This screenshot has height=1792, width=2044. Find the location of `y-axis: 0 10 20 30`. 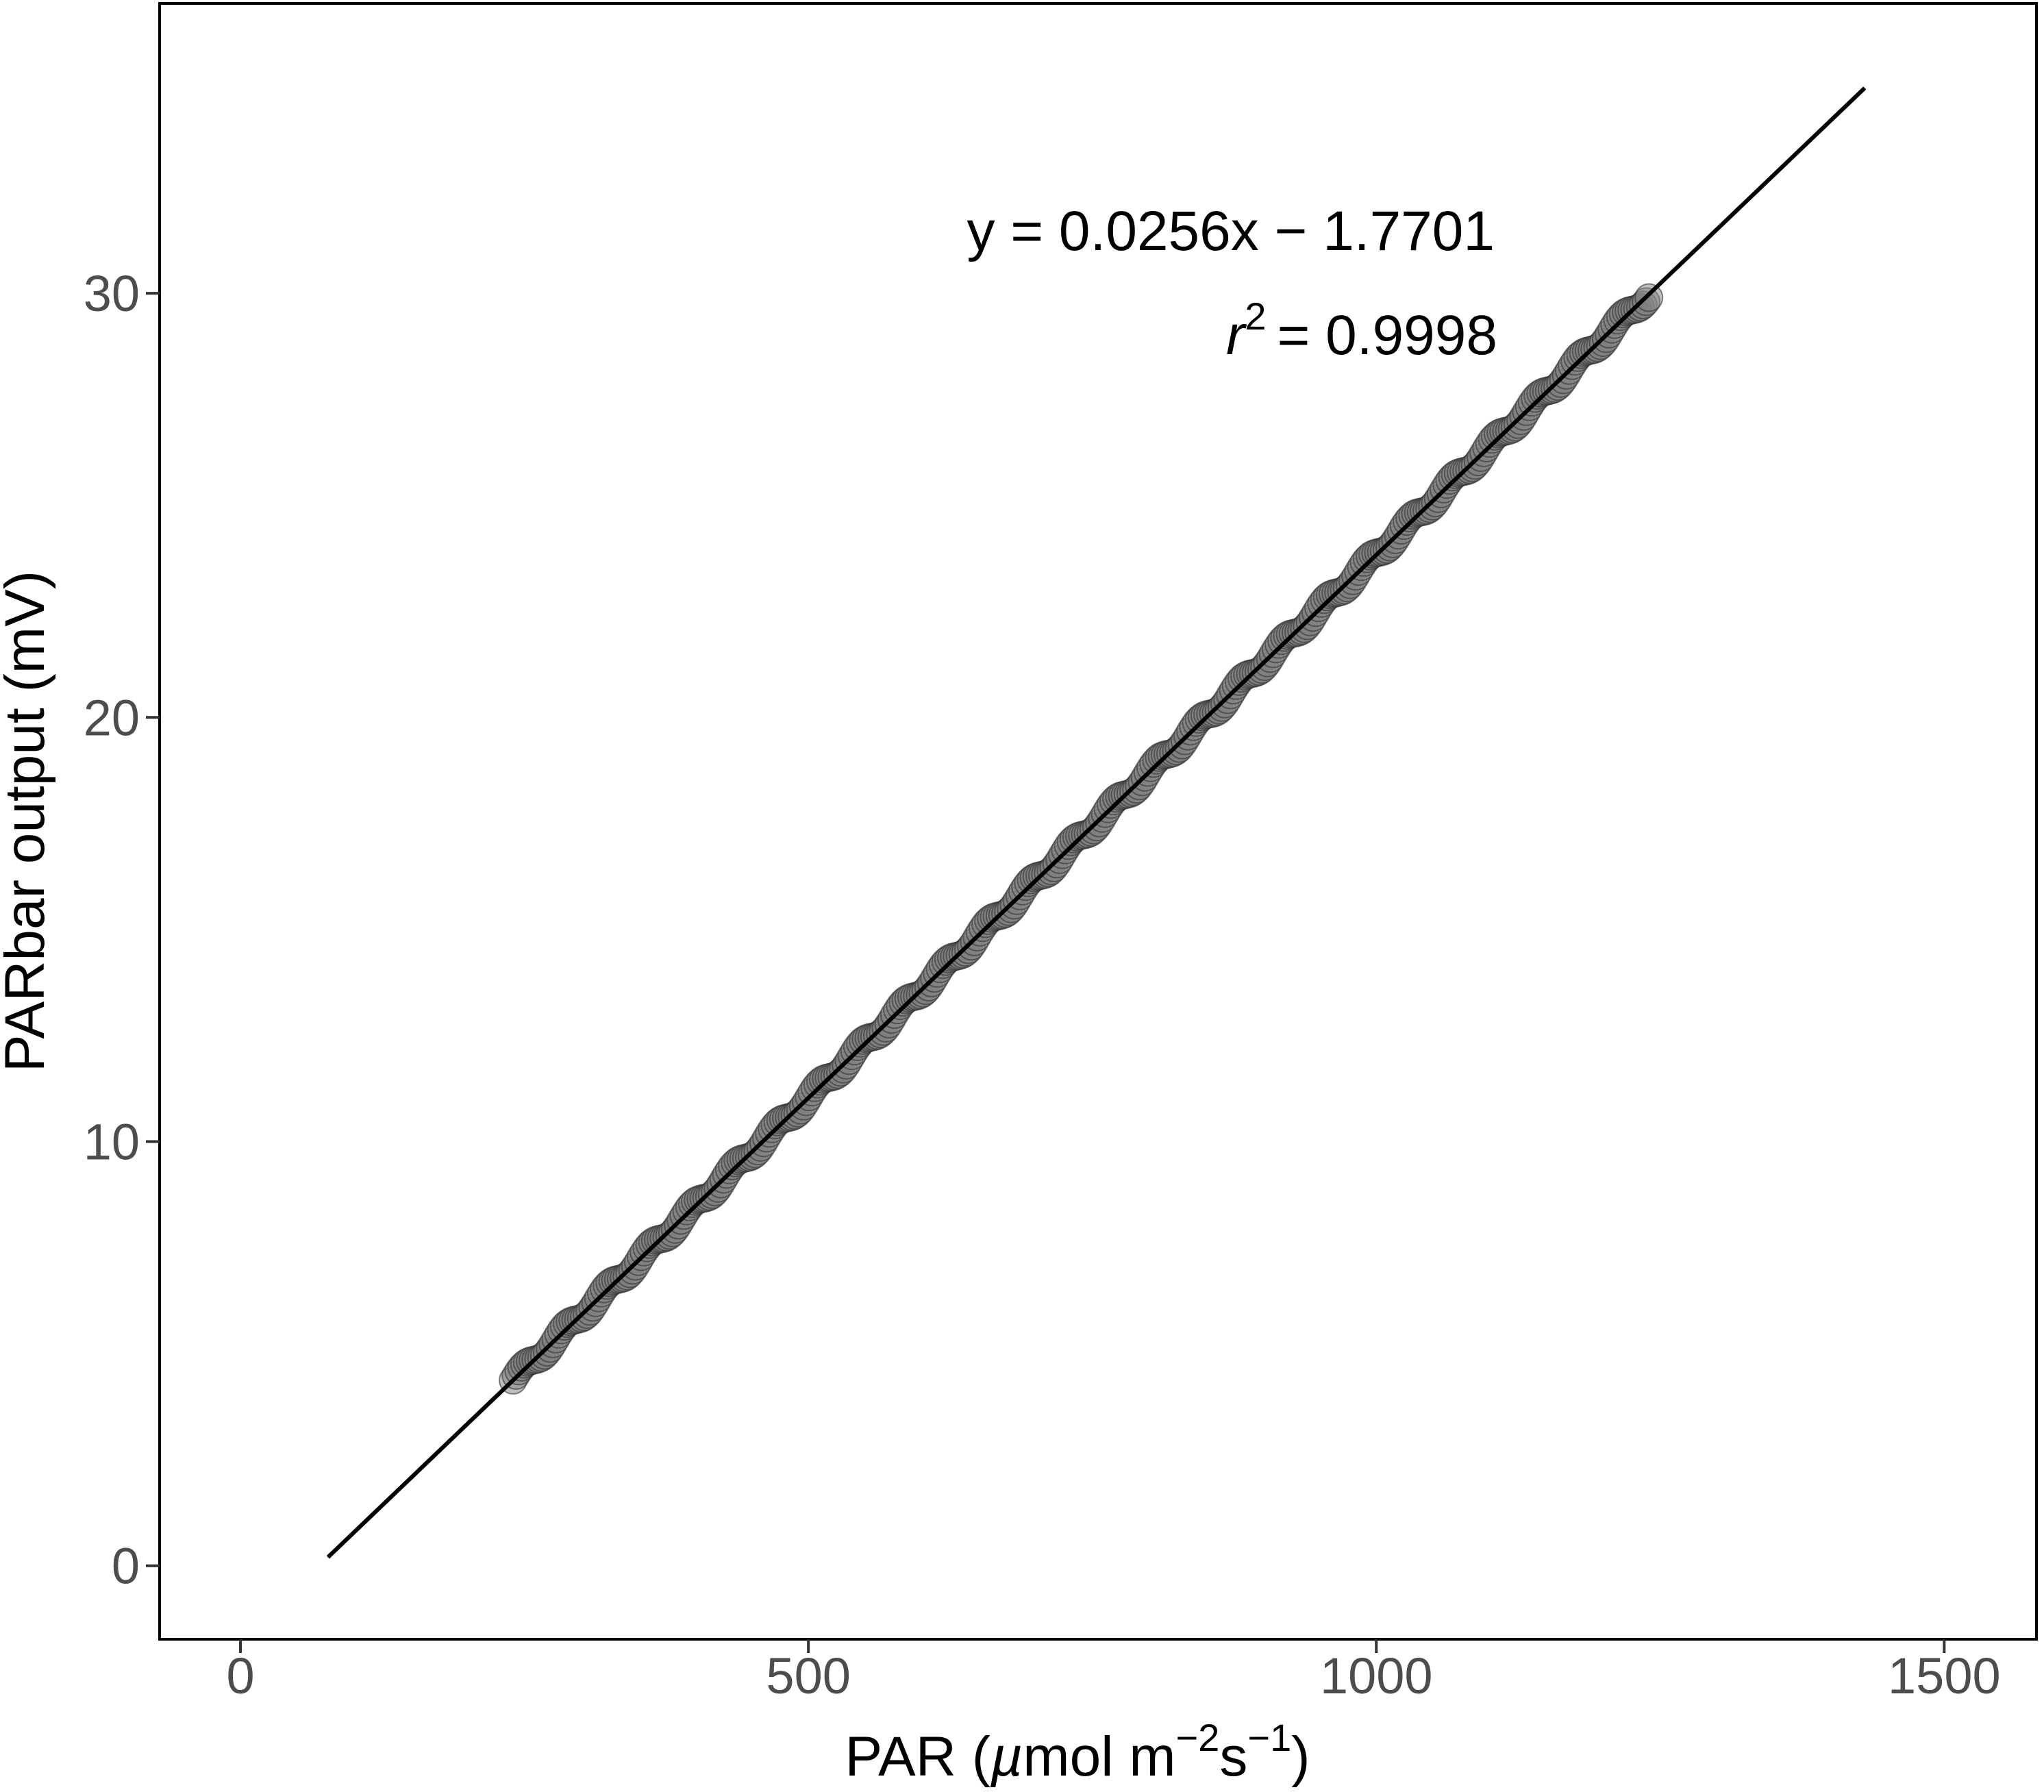

y-axis: 0 10 20 30 is located at coordinates (122, 930).